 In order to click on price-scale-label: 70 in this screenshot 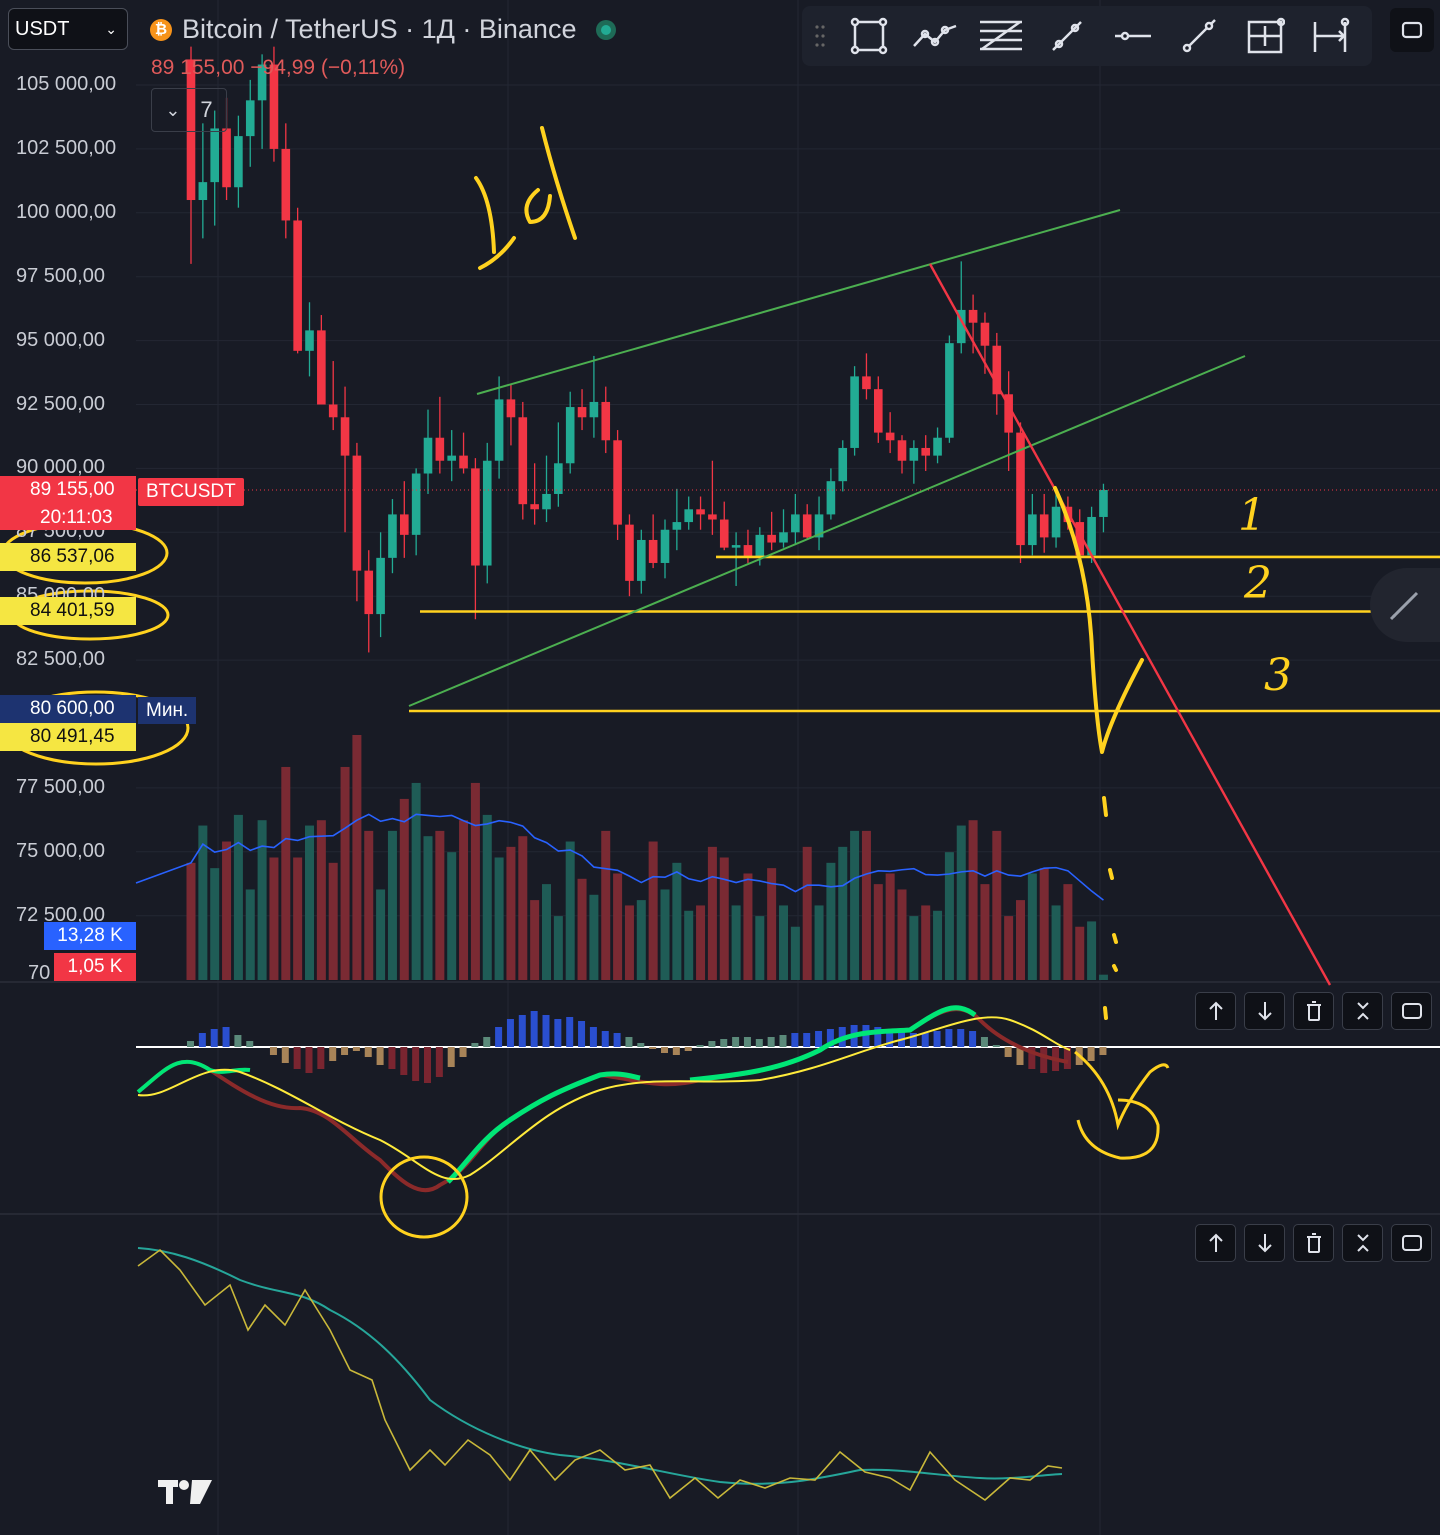, I will do `click(39, 973)`.